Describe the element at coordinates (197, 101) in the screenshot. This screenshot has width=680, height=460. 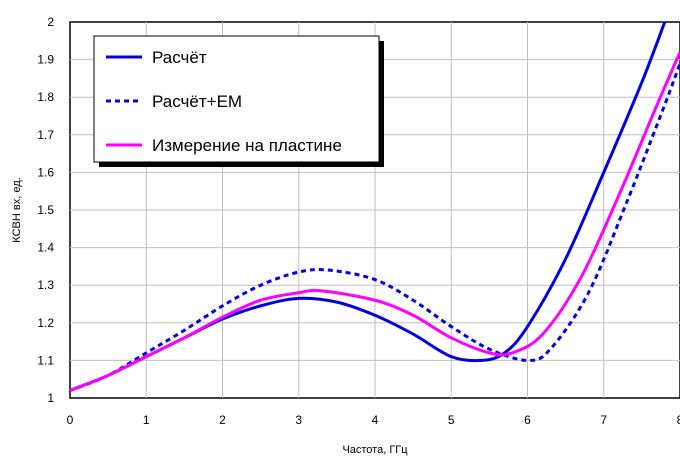
I see `legend-label-raschet-em: Расчёт+ЕМ` at that location.